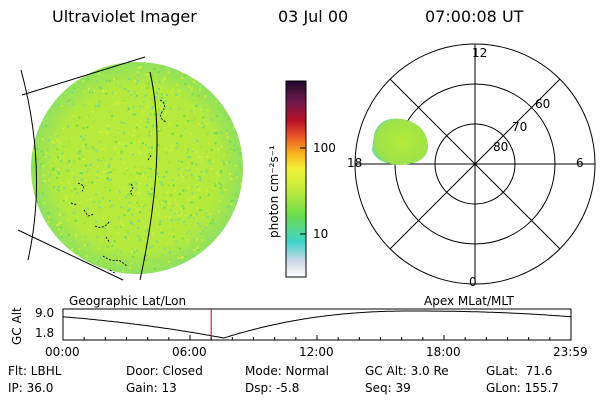  Describe the element at coordinates (388, 388) in the screenshot. I see `info-seq: Seq: 39` at that location.